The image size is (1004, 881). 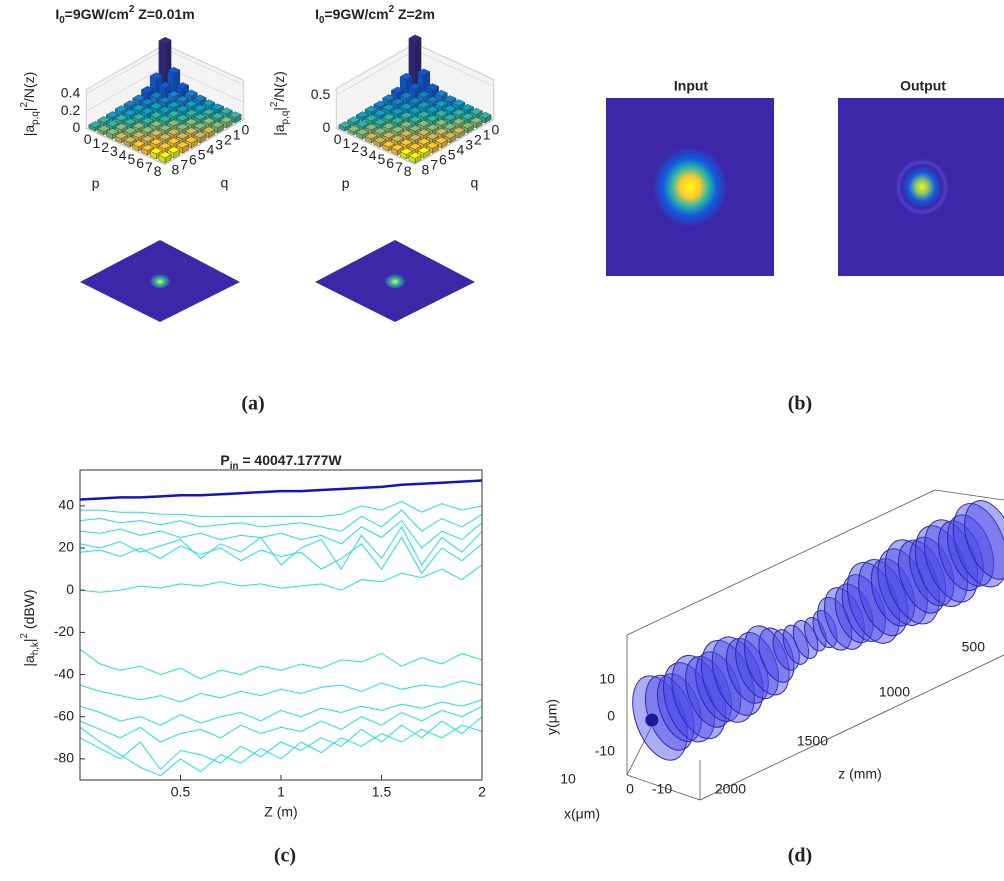 What do you see at coordinates (35, 648) in the screenshot?
I see `y-axis-label-part: h,k` at bounding box center [35, 648].